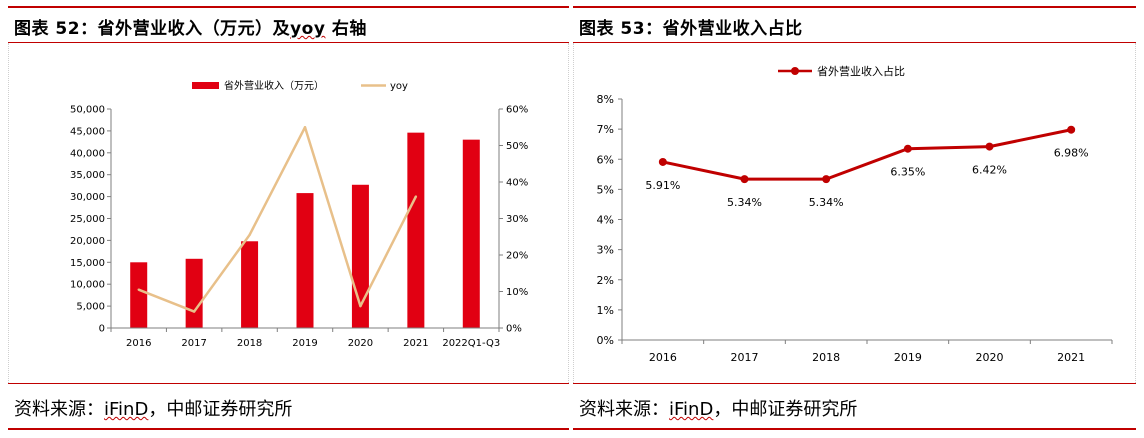 This screenshot has height=438, width=1144. I want to click on y-left-tick-label: 40,000, so click(87, 153).